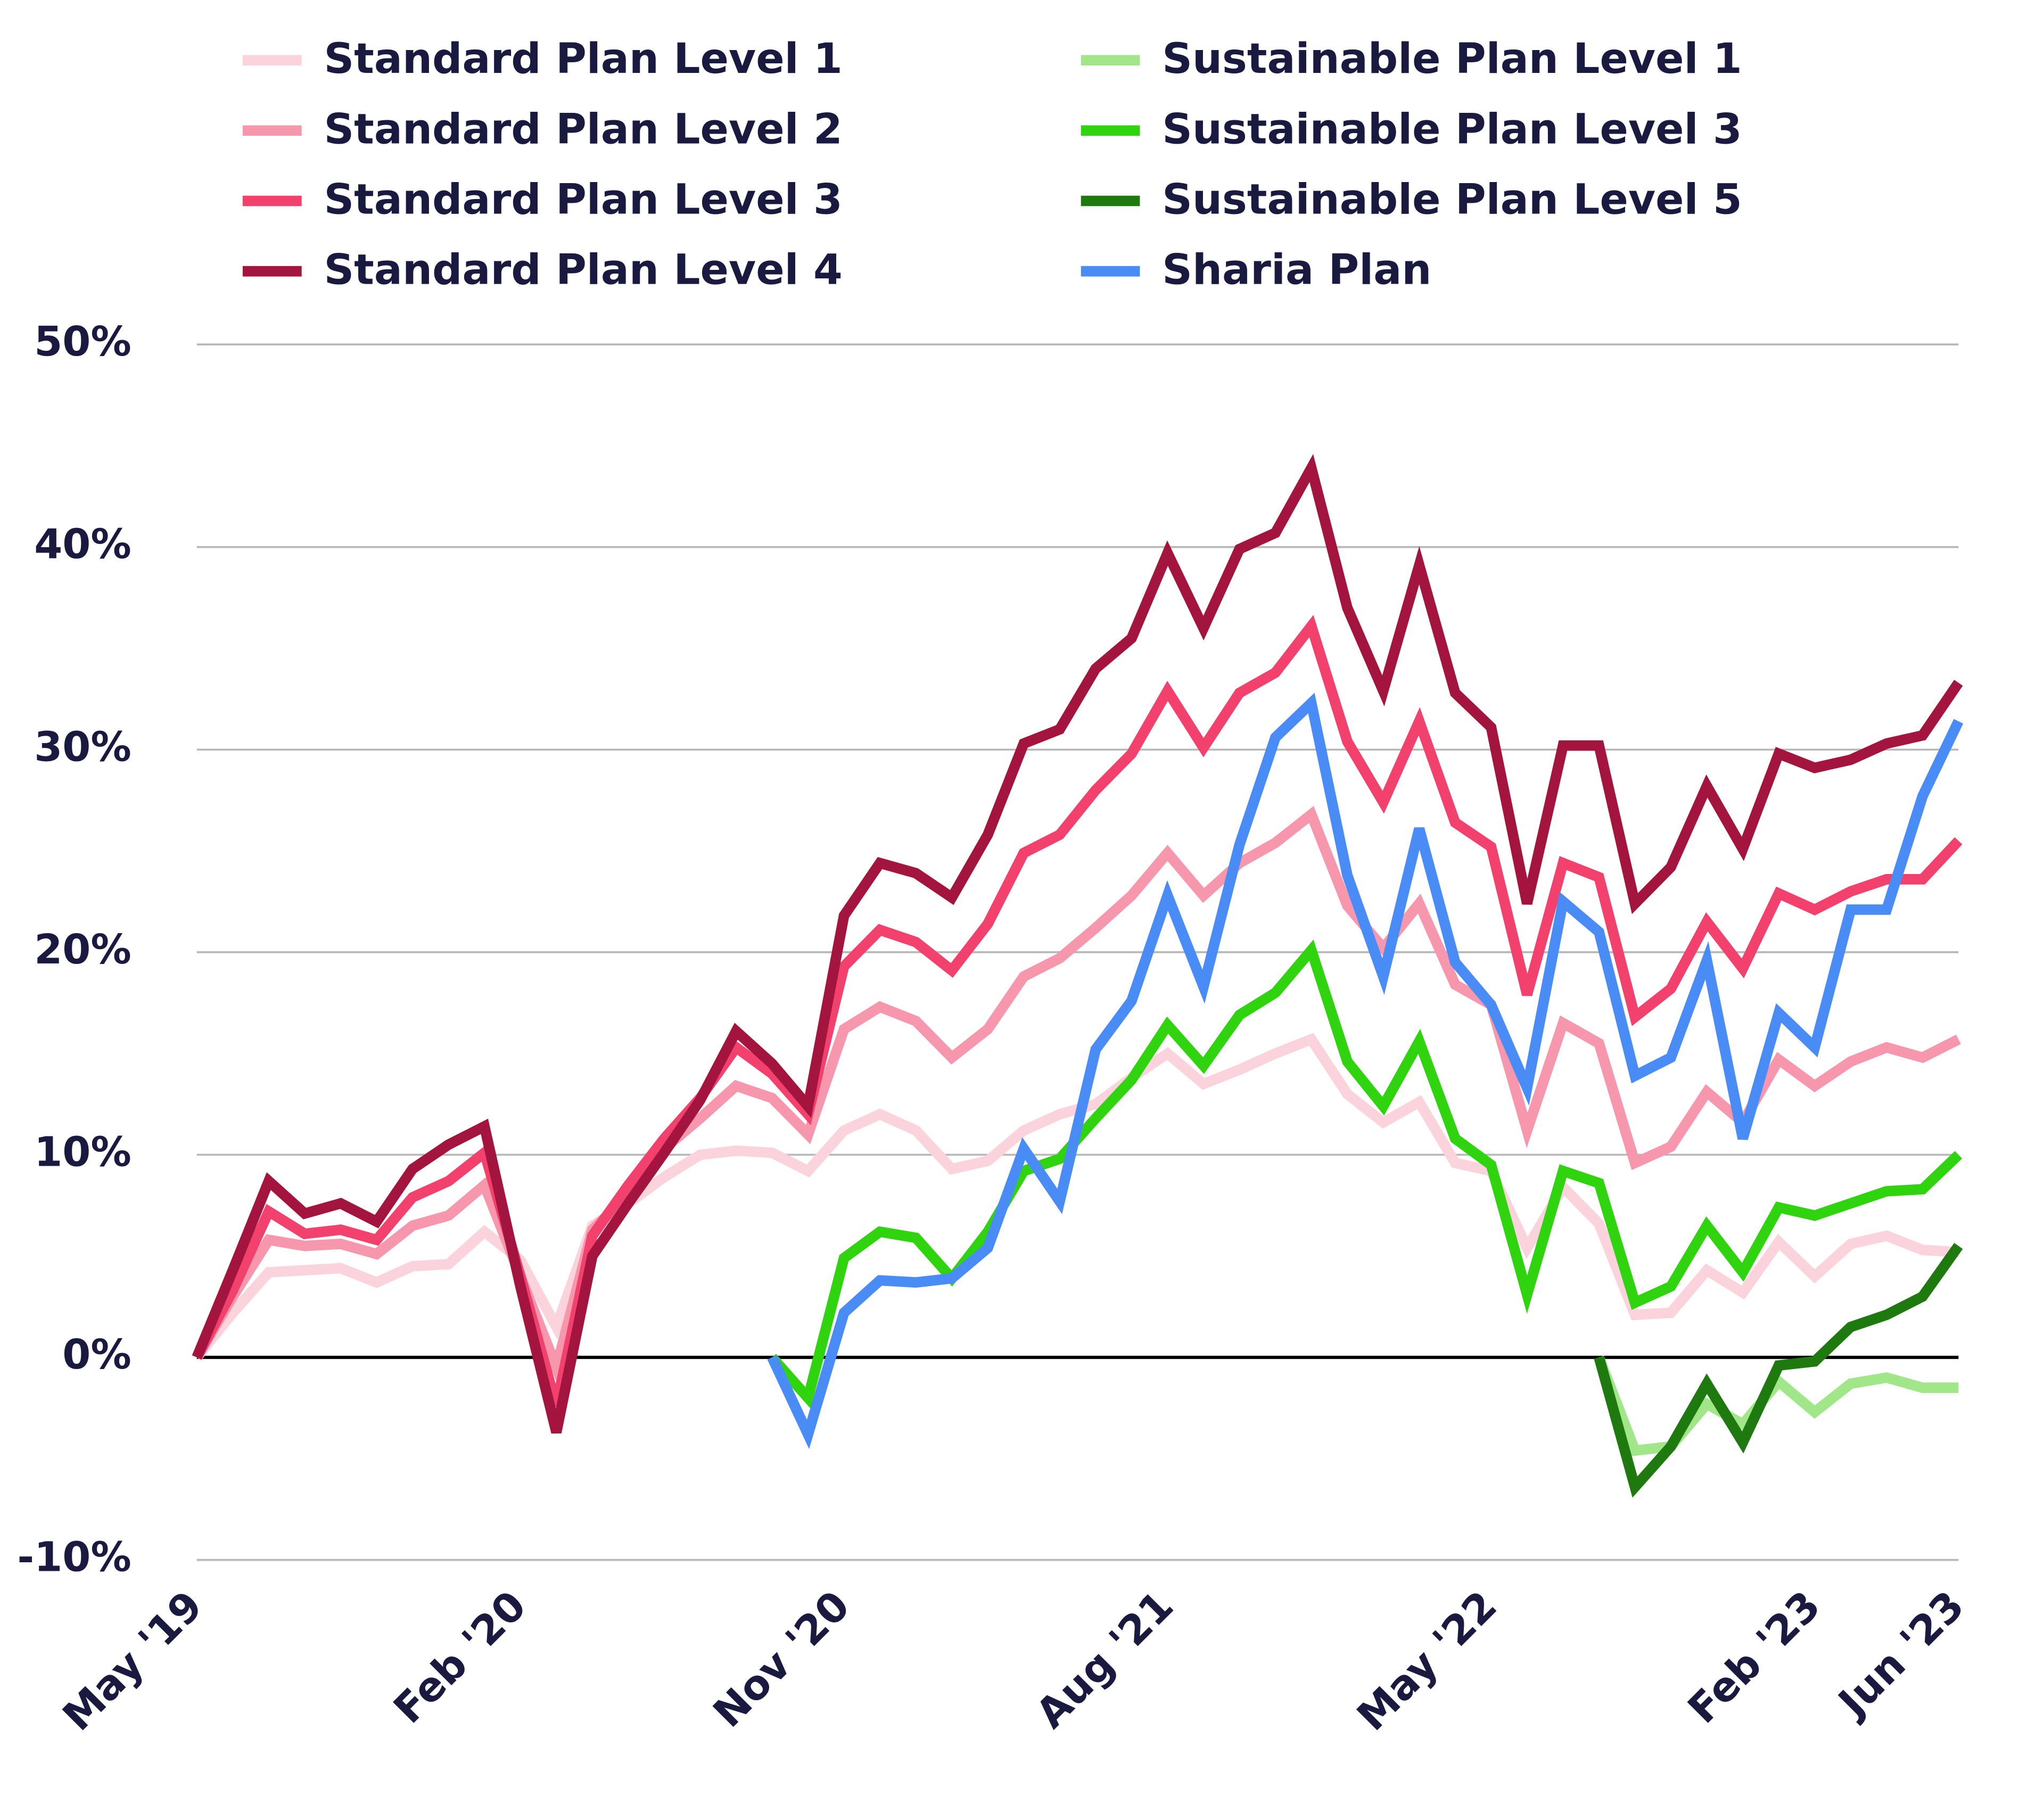  What do you see at coordinates (583, 58) in the screenshot?
I see `legend-label: Standard Plan Level 1` at bounding box center [583, 58].